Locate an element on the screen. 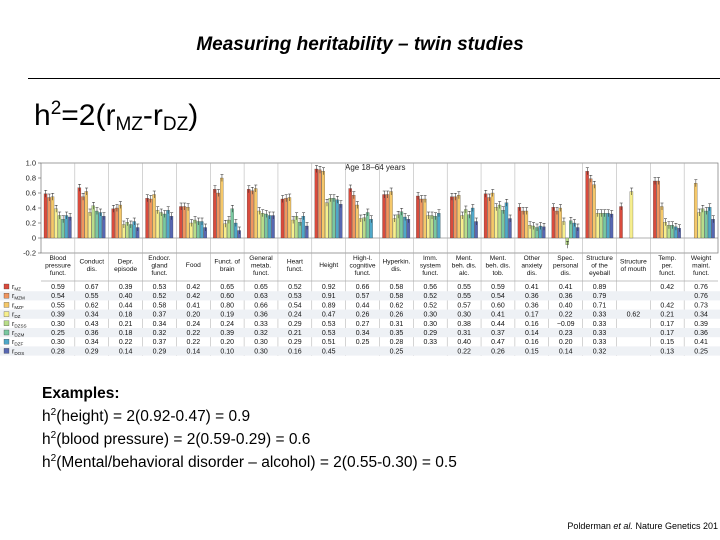  category-label: Blood is located at coordinates (57, 258).